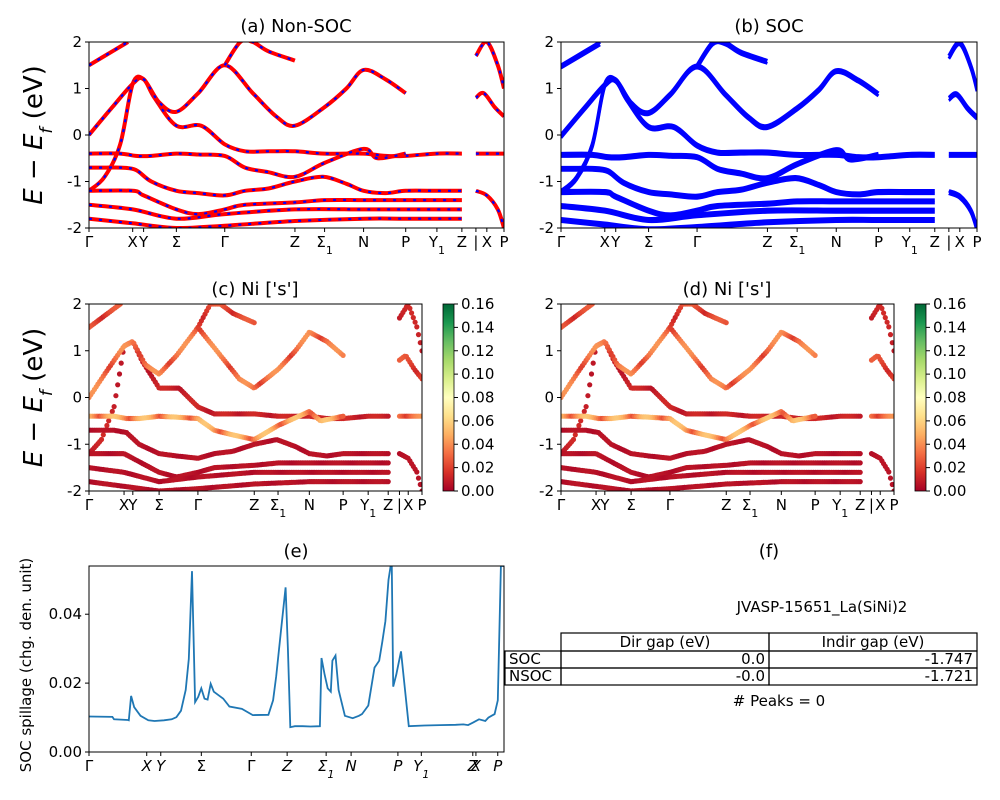 The height and width of the screenshot is (800, 1000). What do you see at coordinates (949, 444) in the screenshot?
I see `colorbar-tick-label: 0.04` at bounding box center [949, 444].